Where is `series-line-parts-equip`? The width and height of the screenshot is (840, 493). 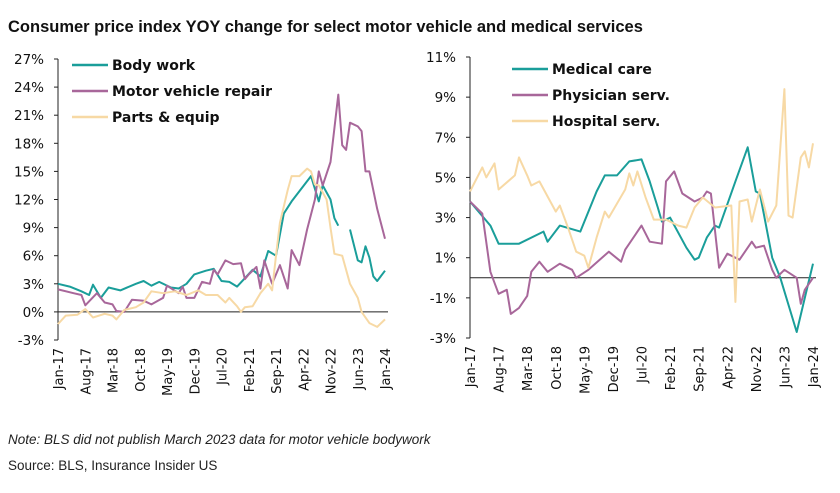
series-line-parts-equip is located at coordinates (221, 247).